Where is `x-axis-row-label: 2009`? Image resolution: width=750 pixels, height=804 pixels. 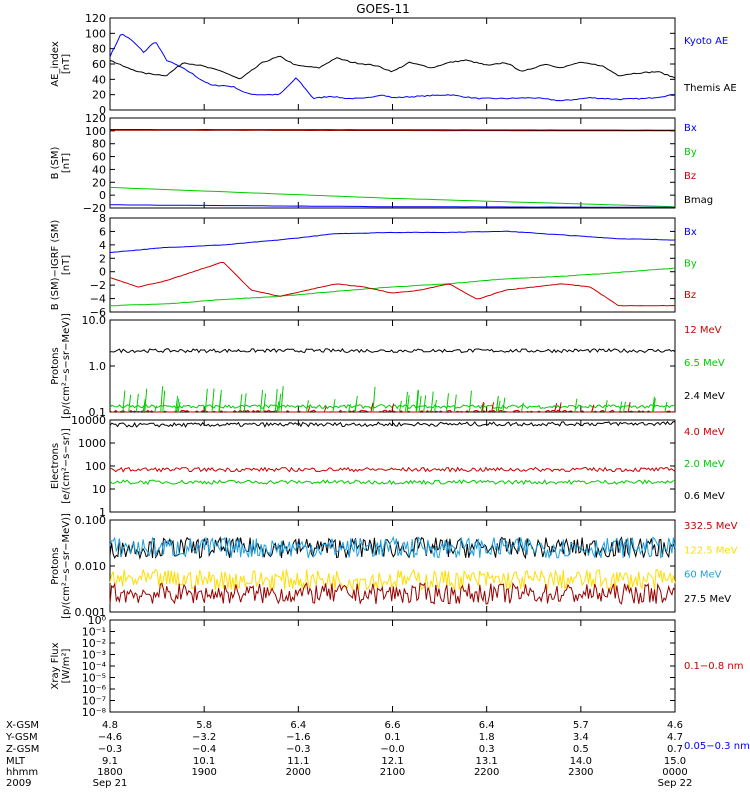
x-axis-row-label: 2009 is located at coordinates (18, 783).